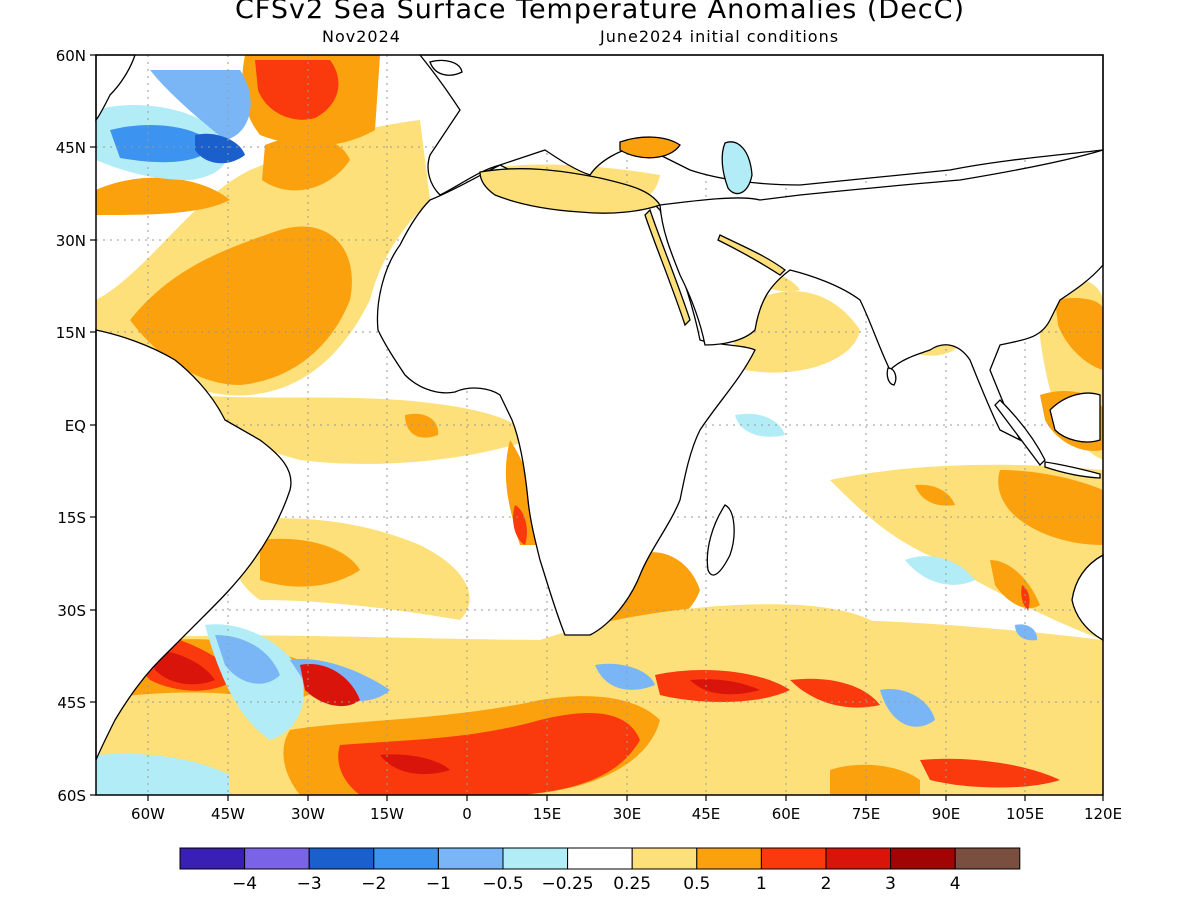  I want to click on madagascar, so click(720, 540).